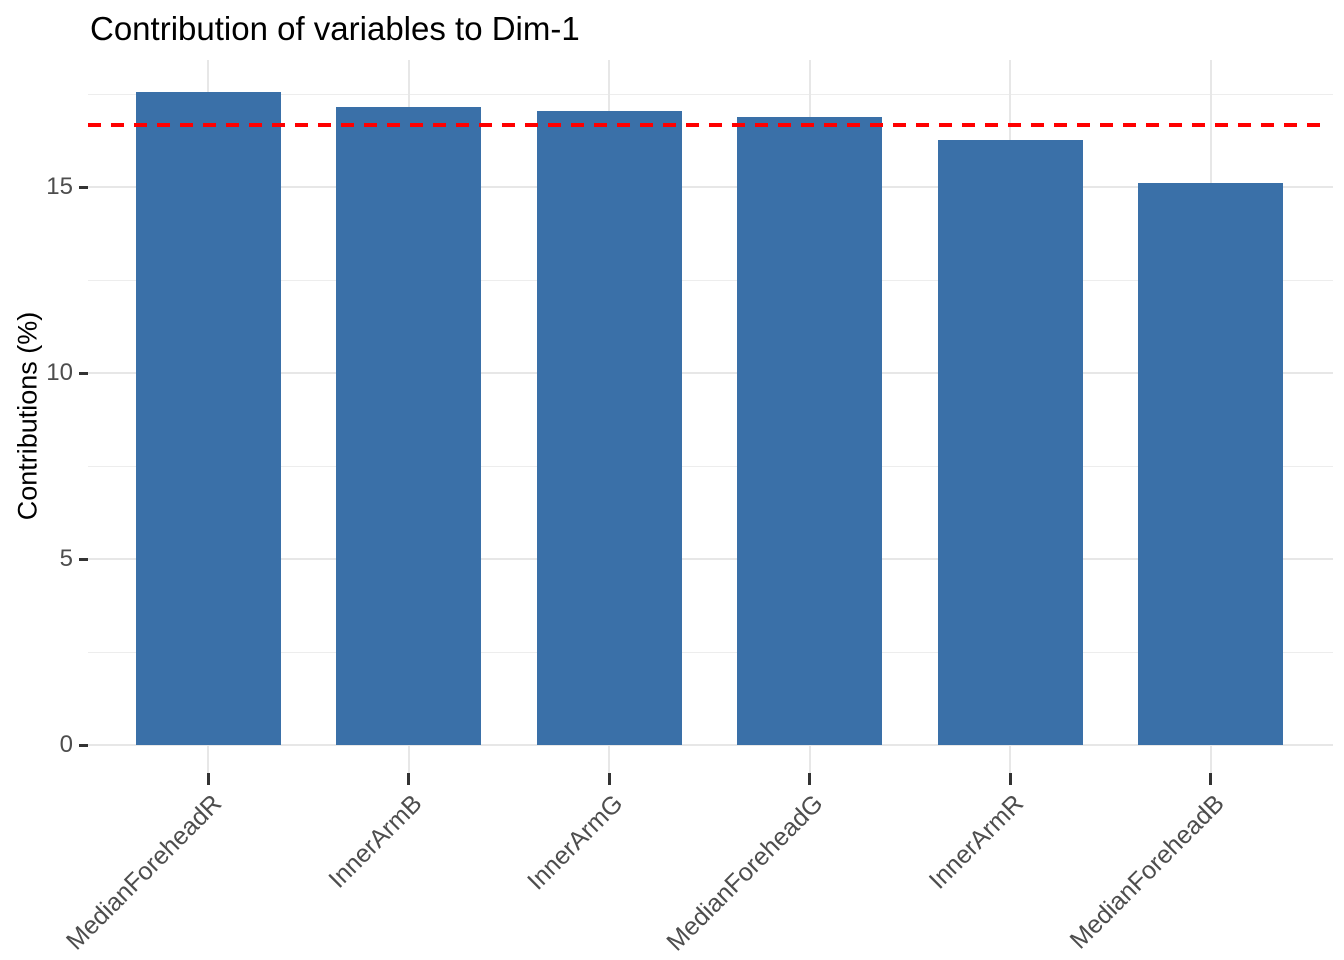 The height and width of the screenshot is (960, 1344). What do you see at coordinates (809, 431) in the screenshot?
I see `bar-MedianForeheadG` at bounding box center [809, 431].